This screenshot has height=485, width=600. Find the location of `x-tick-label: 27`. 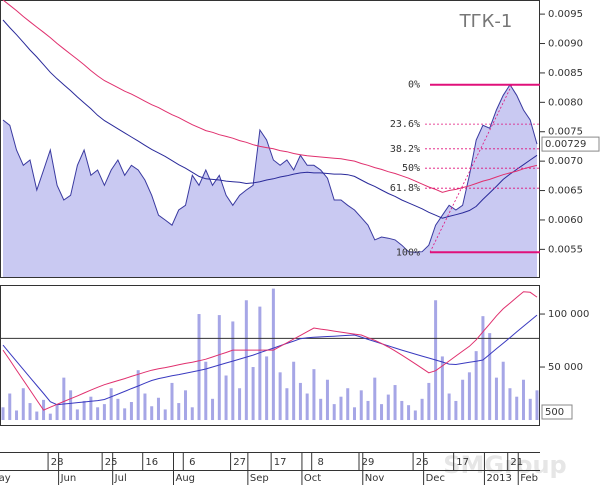

x-tick-label: 27 is located at coordinates (239, 462).